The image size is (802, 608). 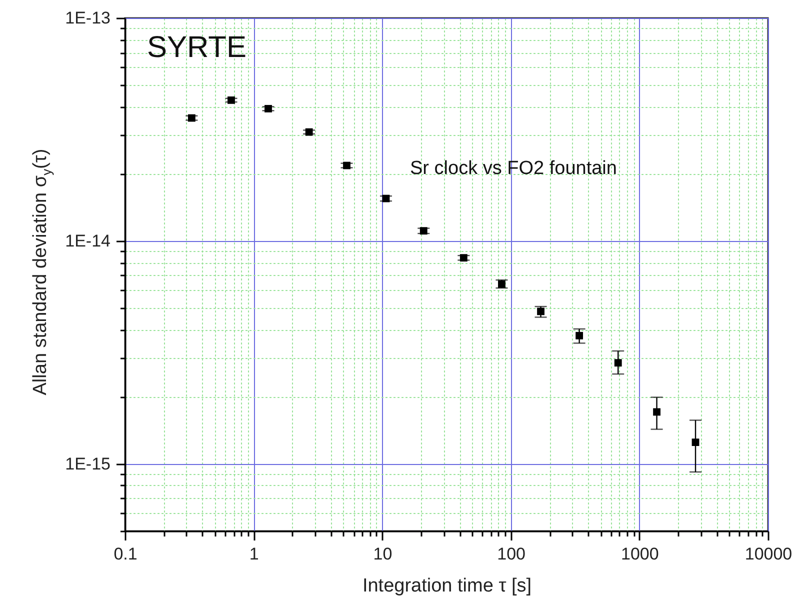 What do you see at coordinates (447, 586) in the screenshot?
I see `x-axis-title: Integration time τ [s]` at bounding box center [447, 586].